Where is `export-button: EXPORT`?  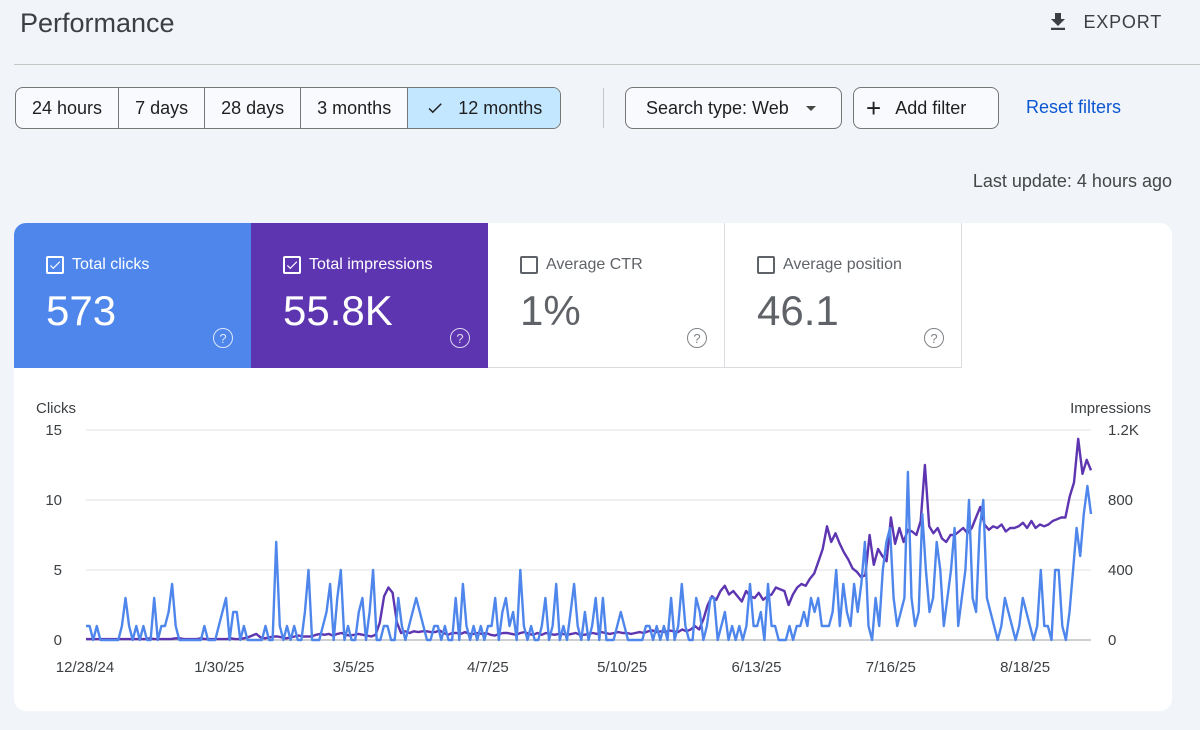 export-button: EXPORT is located at coordinates (1104, 22).